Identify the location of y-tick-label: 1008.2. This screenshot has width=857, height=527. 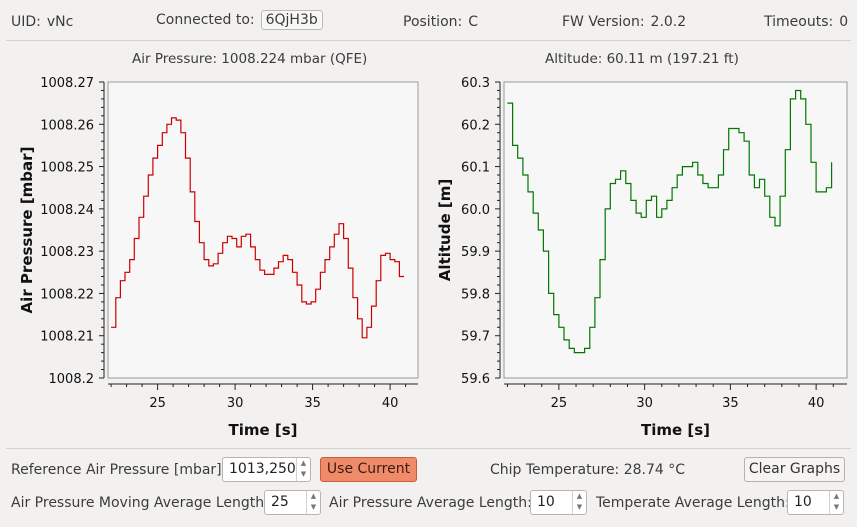
(72, 379).